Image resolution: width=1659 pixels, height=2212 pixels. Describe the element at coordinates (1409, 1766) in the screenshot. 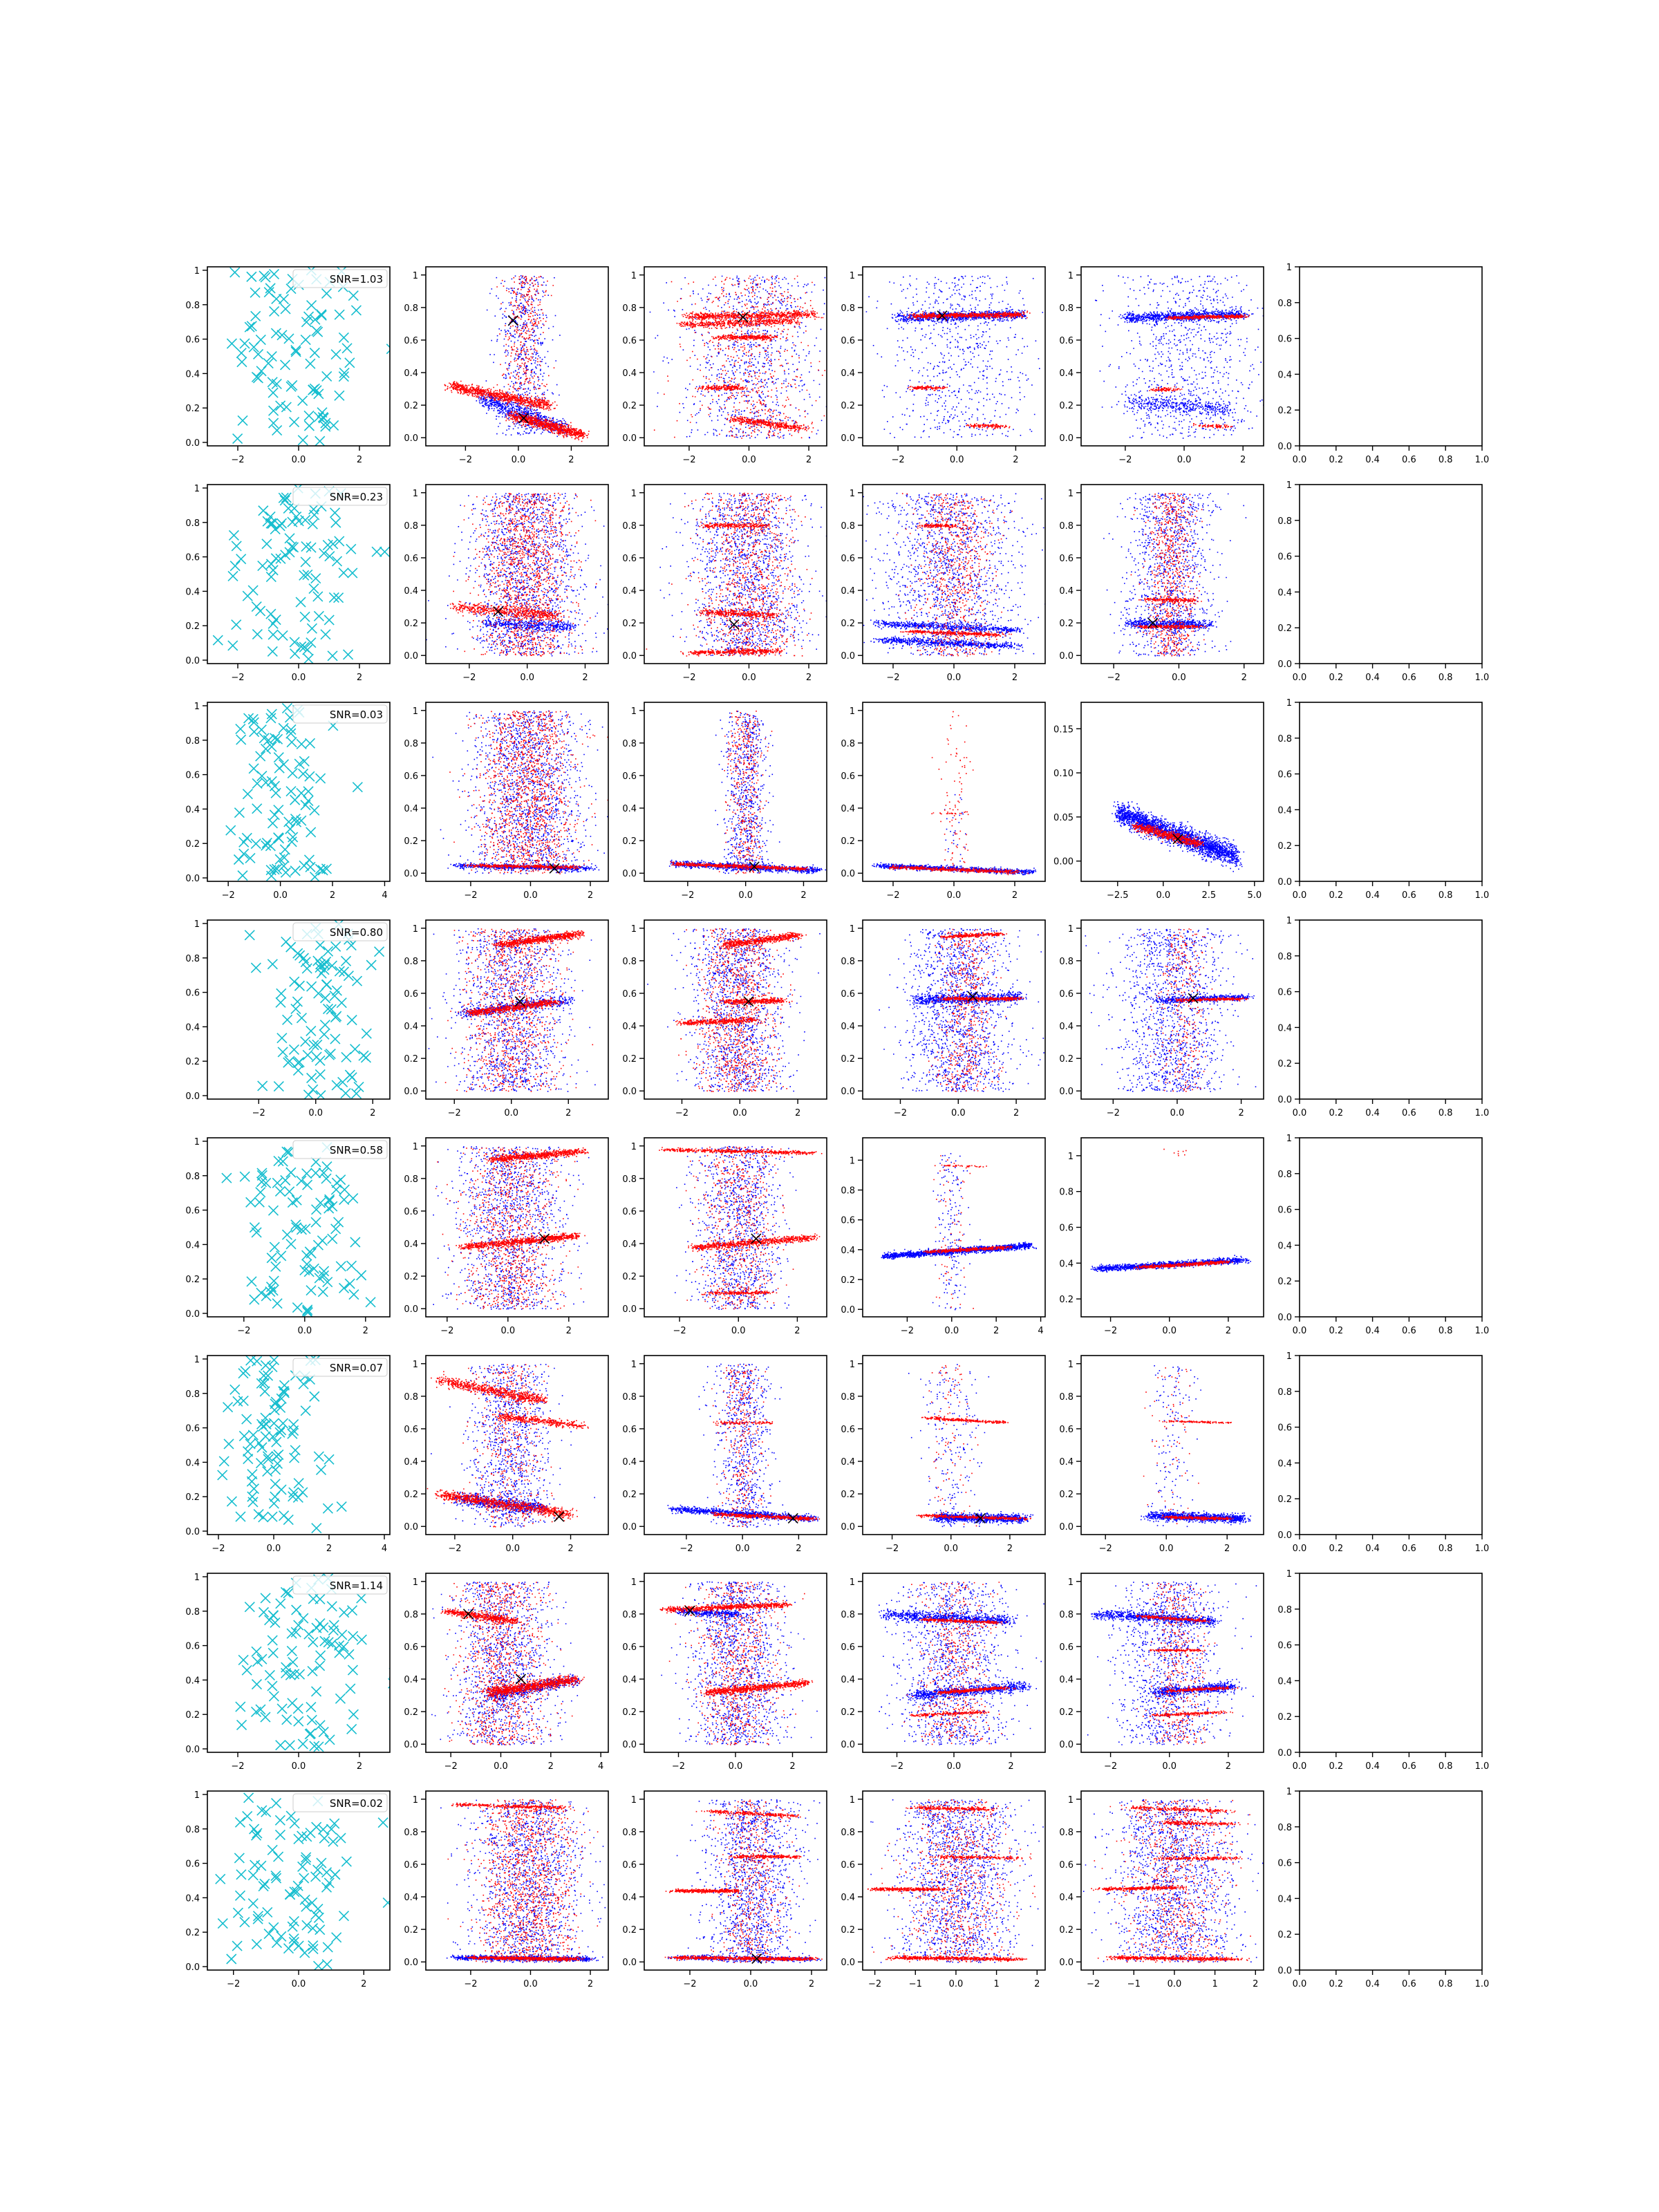

I see `x-tick-label: 0.6` at that location.